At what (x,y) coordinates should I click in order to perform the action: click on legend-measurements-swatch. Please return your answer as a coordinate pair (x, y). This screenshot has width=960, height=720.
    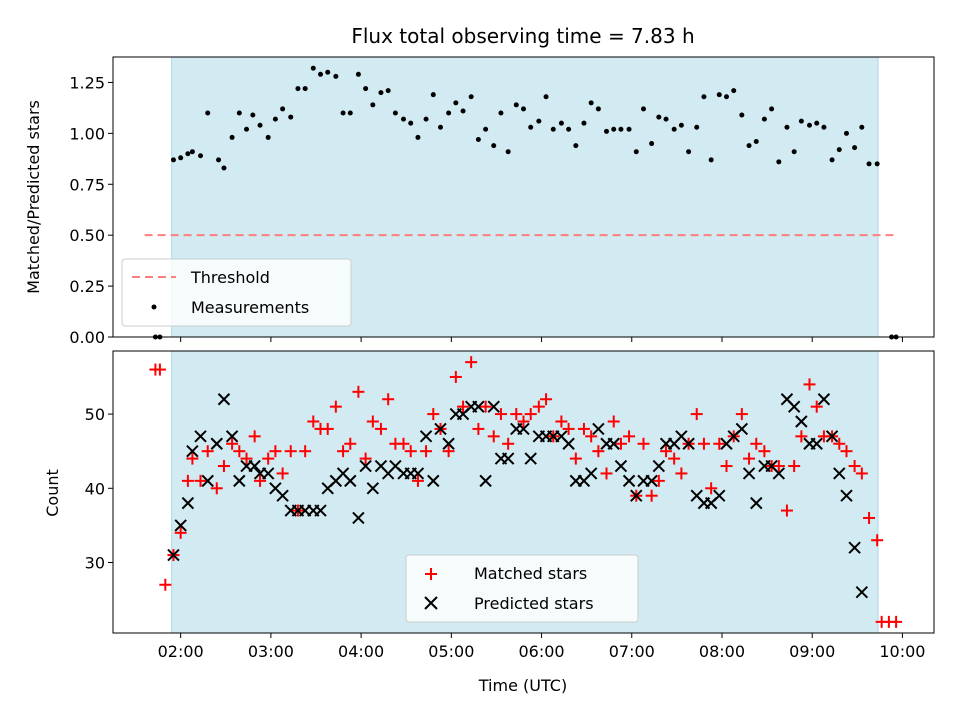
    Looking at the image, I should click on (154, 307).